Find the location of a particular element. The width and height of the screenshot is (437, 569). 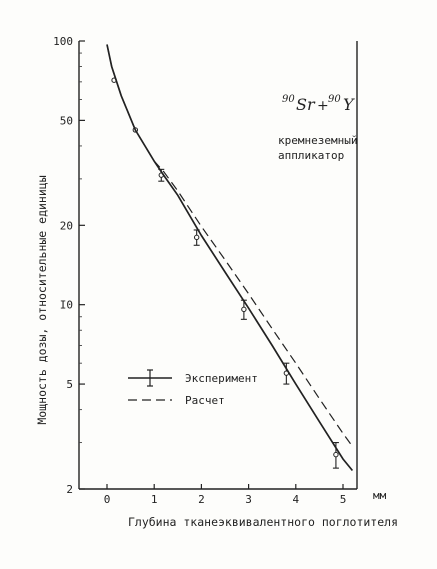

y-tick-label: 100 is located at coordinates (63, 41).